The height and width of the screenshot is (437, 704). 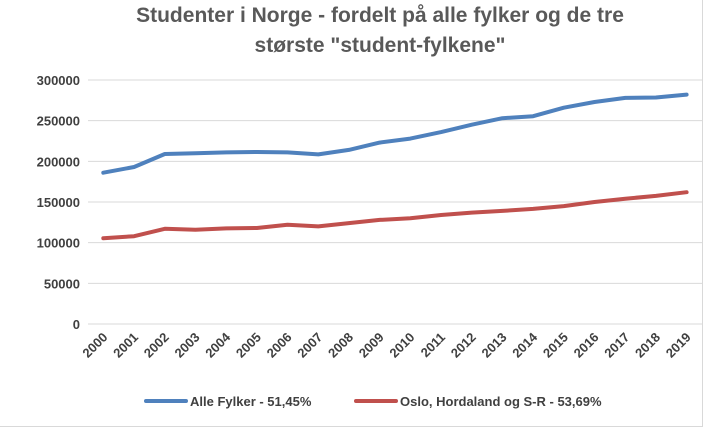 I want to click on x-tick-label: 2018, so click(x=647, y=345).